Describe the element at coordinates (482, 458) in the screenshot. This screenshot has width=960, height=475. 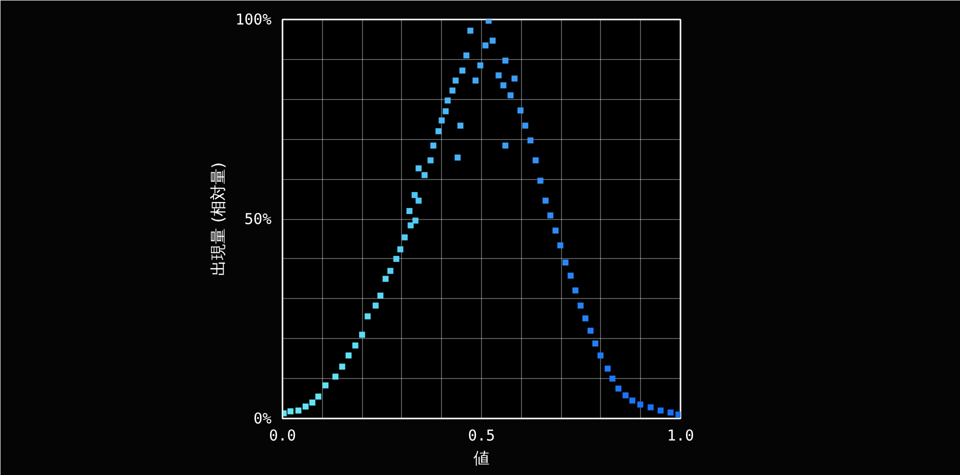
I see `x-axis-title: 値` at that location.